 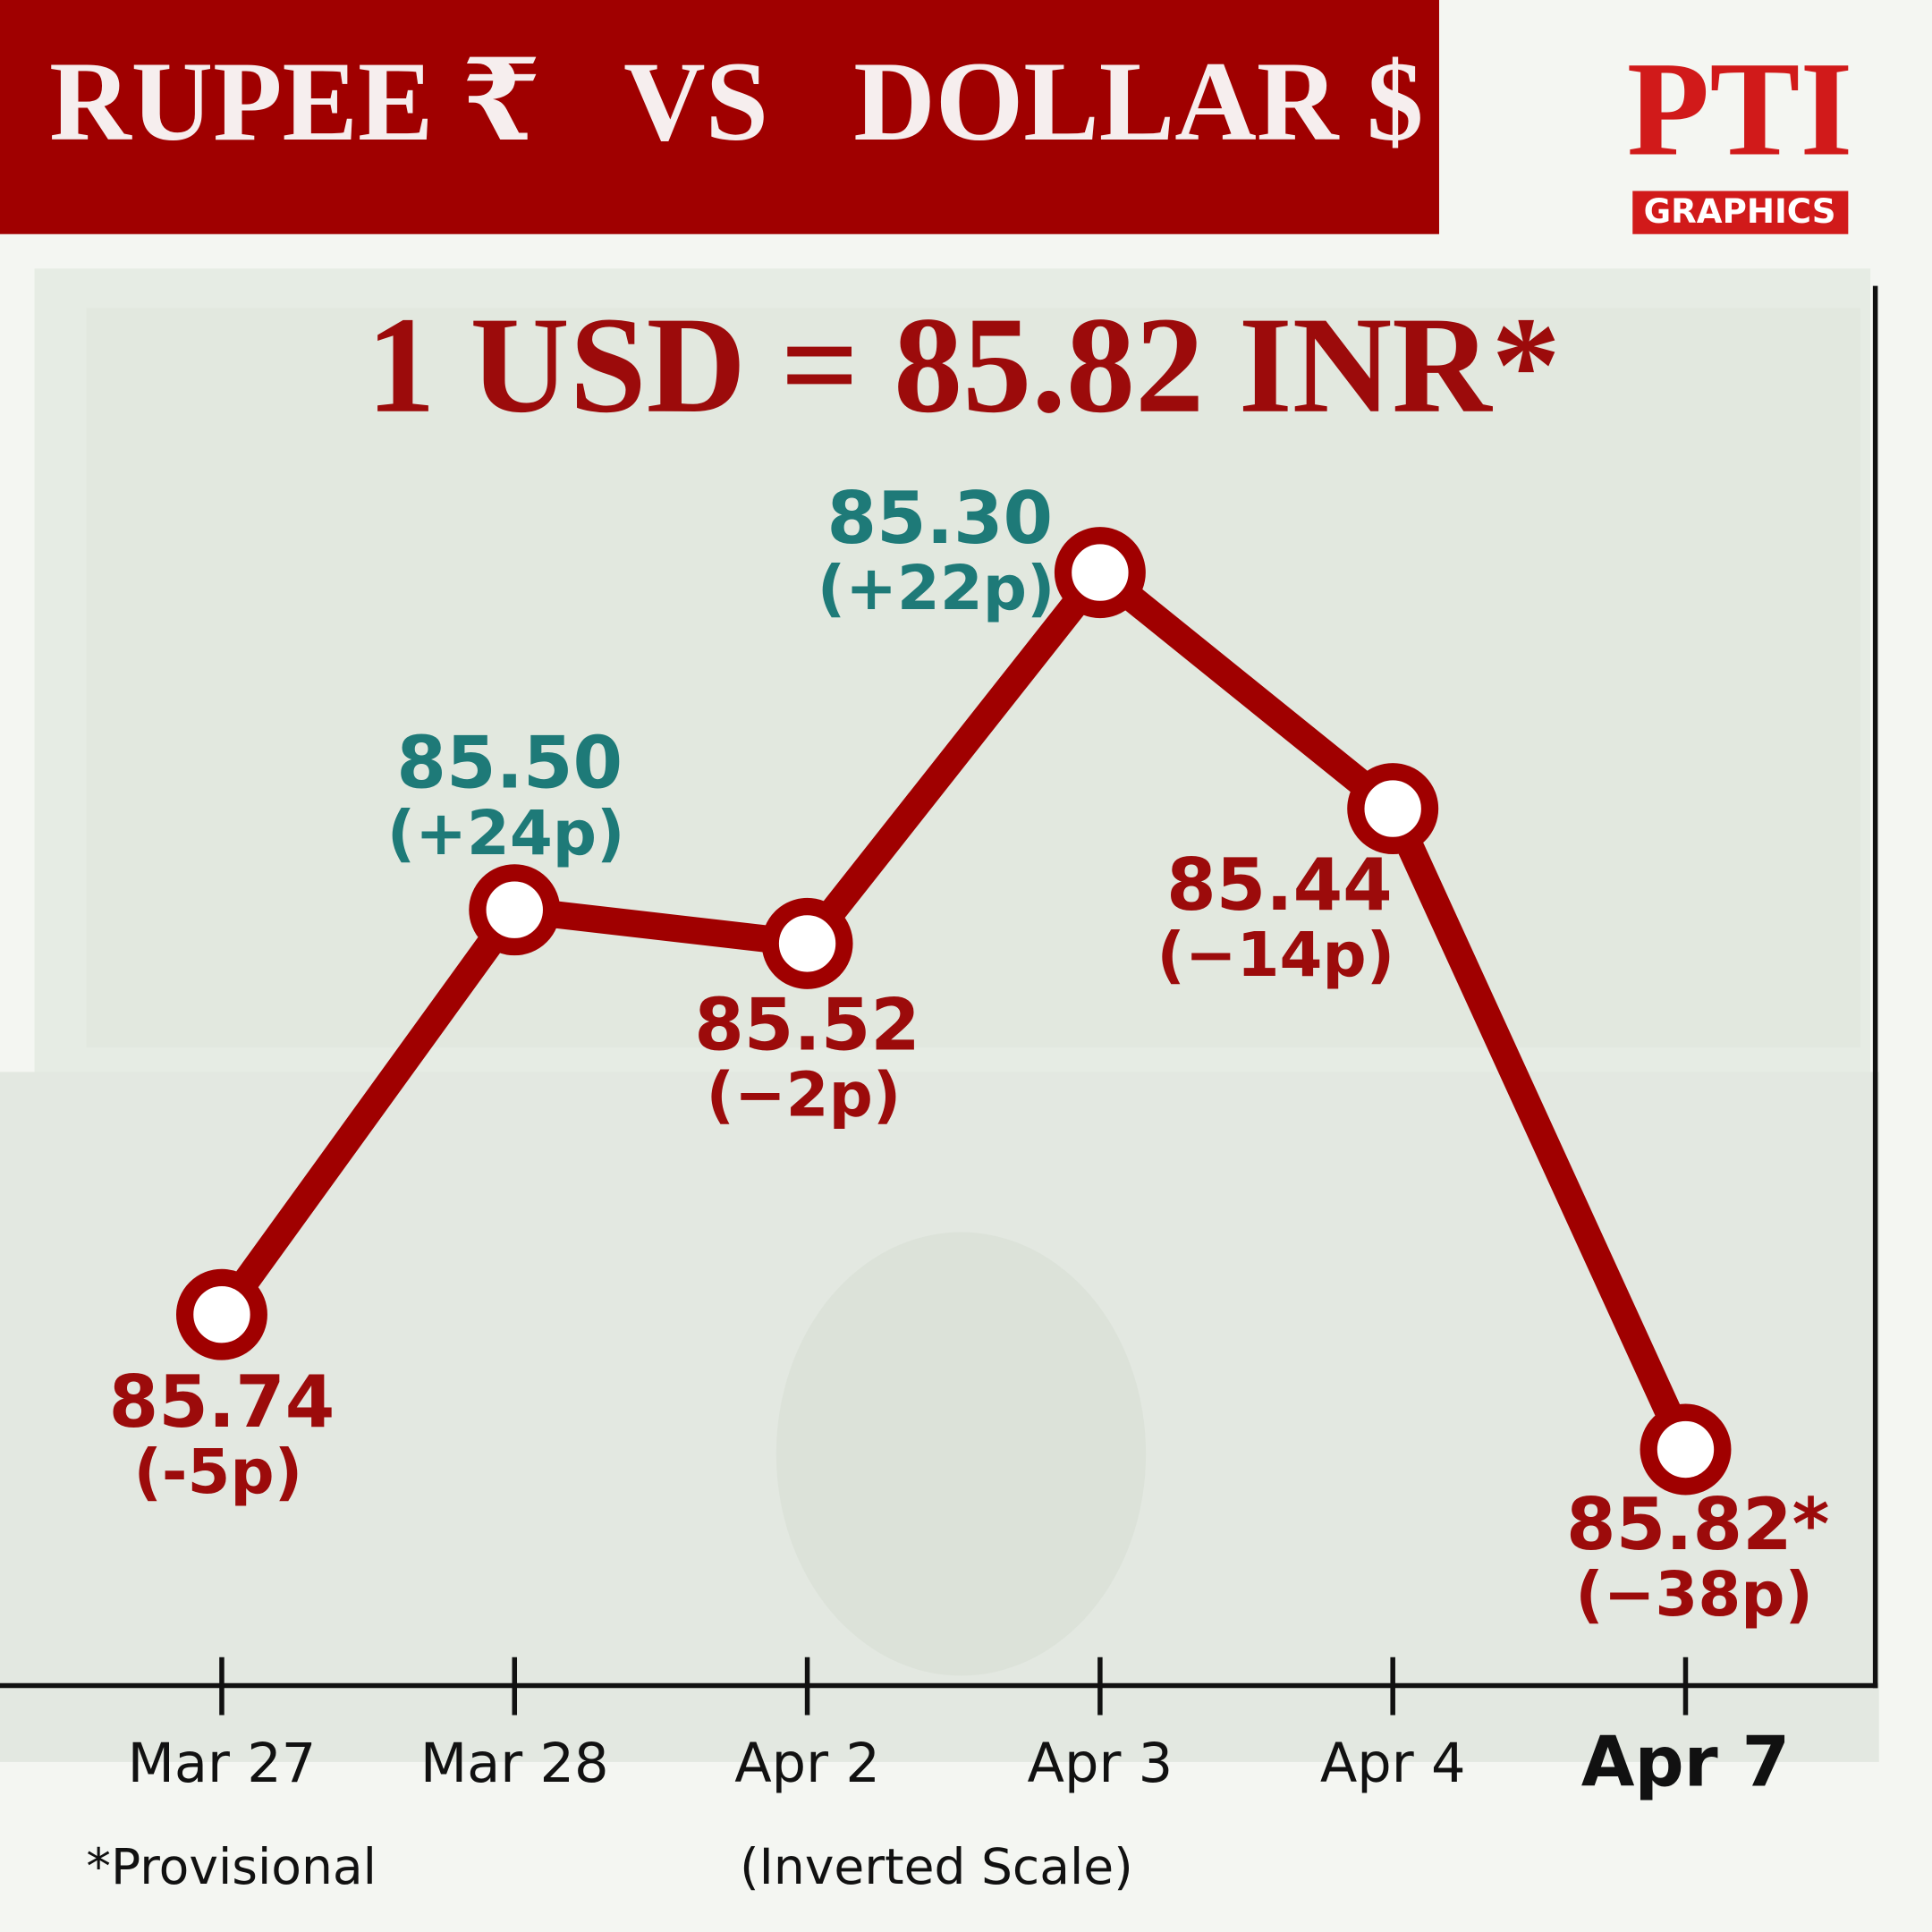 What do you see at coordinates (964, 366) in the screenshot?
I see `headline: 1 USD = 85.82 INR*` at bounding box center [964, 366].